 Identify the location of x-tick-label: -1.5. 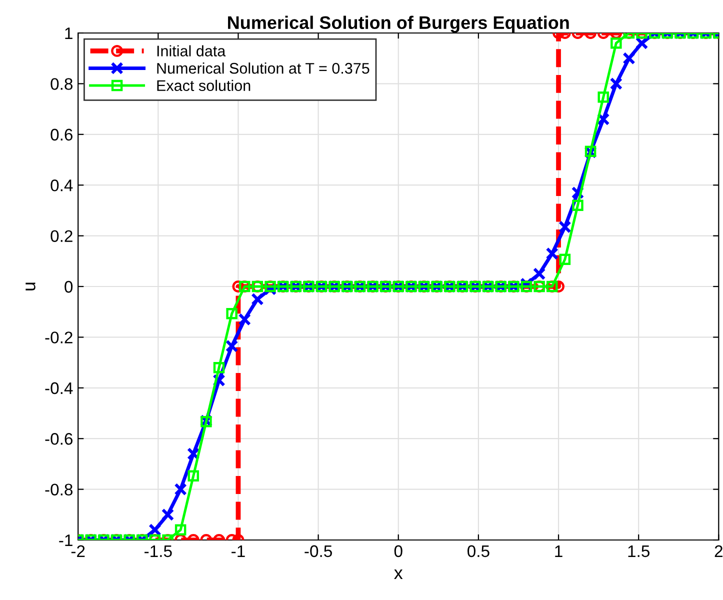
(158, 551).